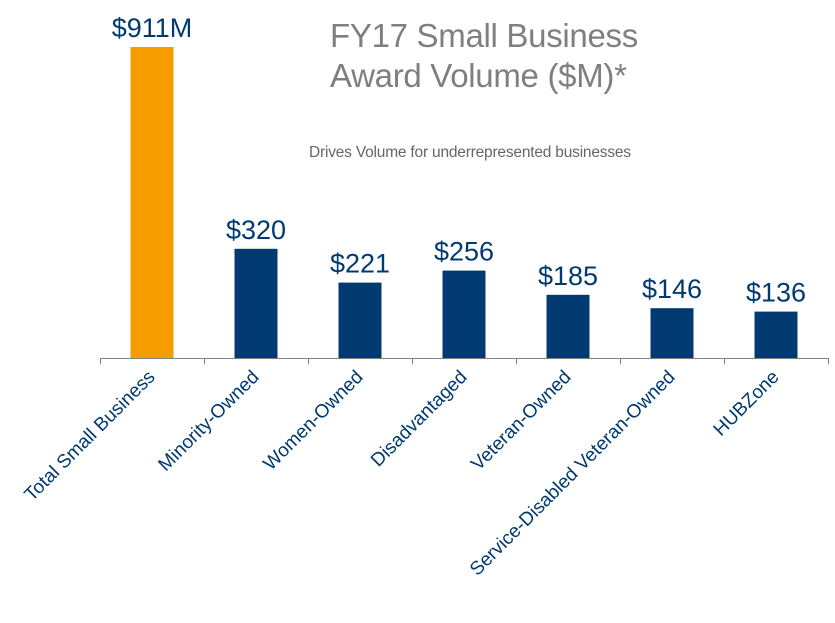 The height and width of the screenshot is (623, 835). What do you see at coordinates (464, 314) in the screenshot?
I see `bar-disadvantaged` at bounding box center [464, 314].